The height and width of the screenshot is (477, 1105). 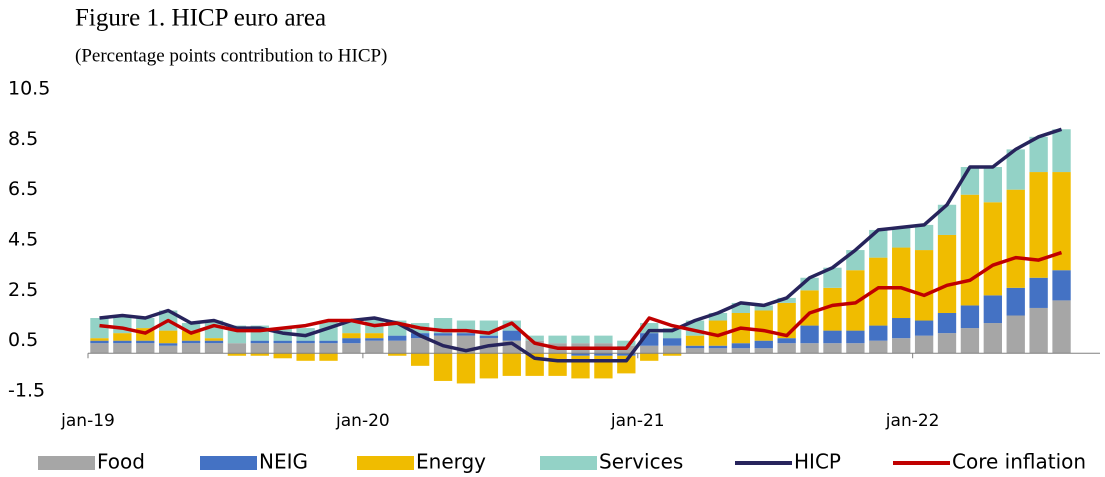 I want to click on y-tick-label: 2.5, so click(x=23, y=290).